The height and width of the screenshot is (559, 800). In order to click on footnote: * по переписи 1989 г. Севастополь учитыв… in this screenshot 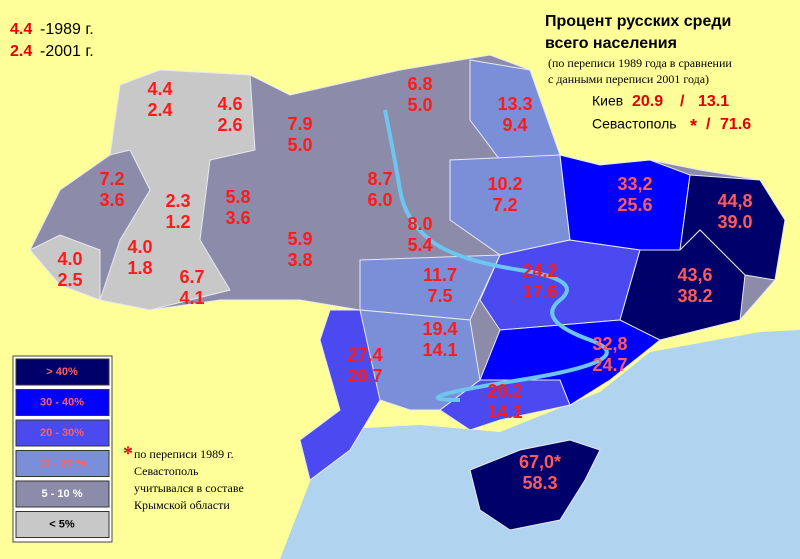, I will do `click(183, 477)`.